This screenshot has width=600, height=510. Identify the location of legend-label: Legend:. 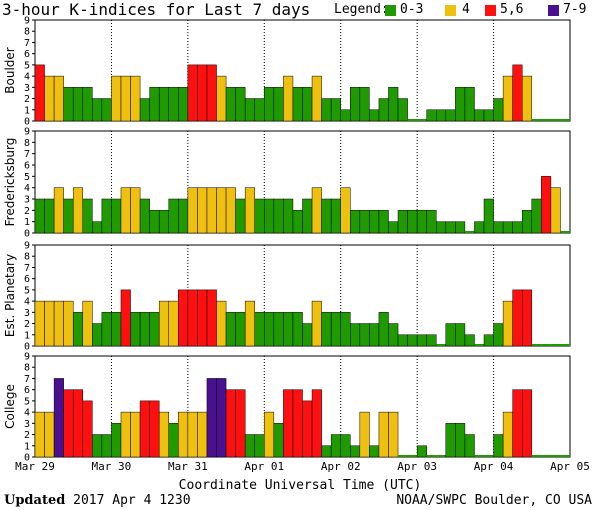
(361, 9).